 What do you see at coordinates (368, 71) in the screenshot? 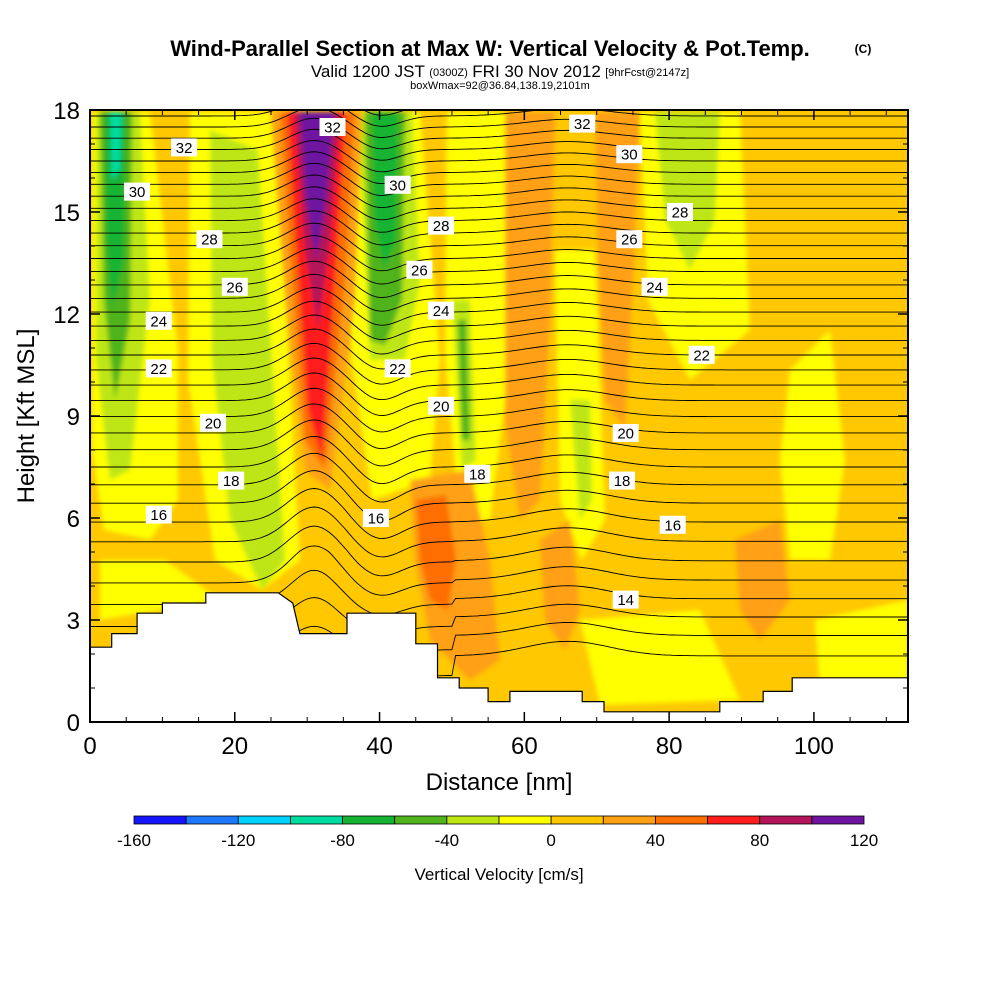
I see `subtitle-valid: Valid 1200 JST` at bounding box center [368, 71].